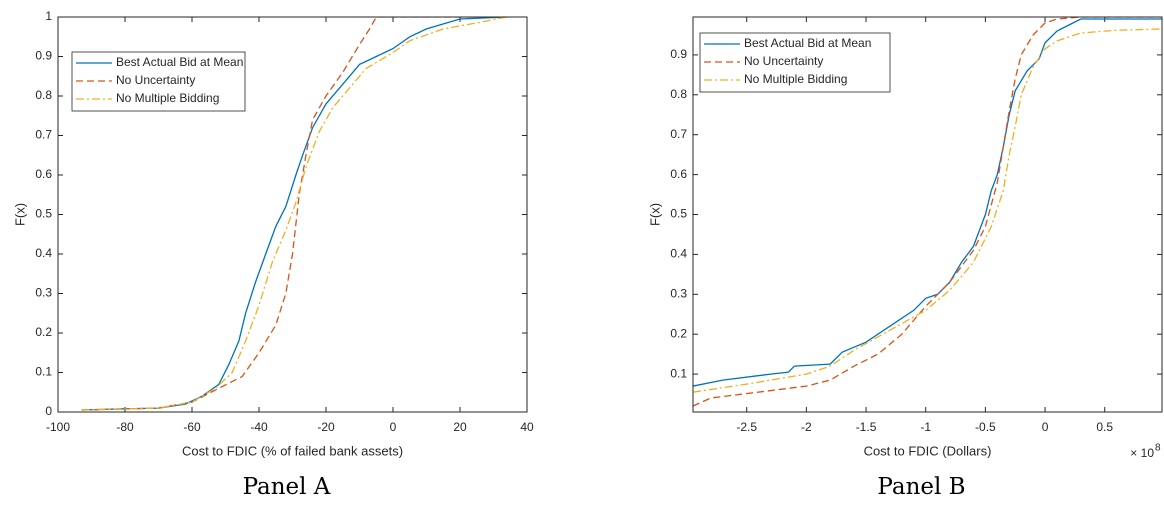 The height and width of the screenshot is (506, 1164). What do you see at coordinates (1158, 448) in the screenshot?
I see `x-multiplier-exponent: 8` at bounding box center [1158, 448].